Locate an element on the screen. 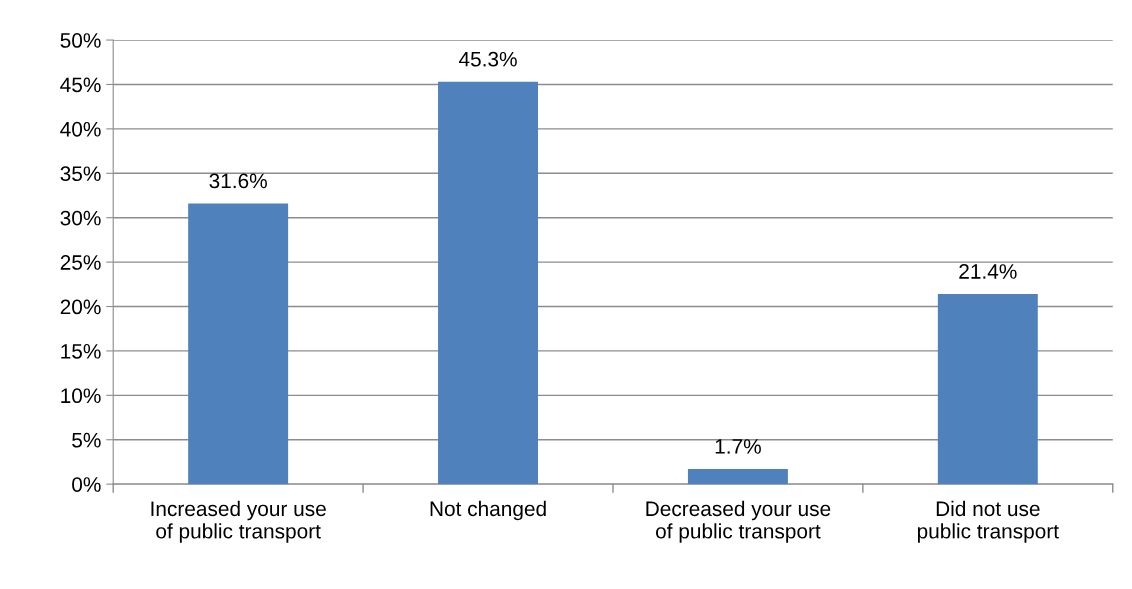 Image resolution: width=1132 pixels, height=589 pixels. y-tick-label: 10% is located at coordinates (81, 396).